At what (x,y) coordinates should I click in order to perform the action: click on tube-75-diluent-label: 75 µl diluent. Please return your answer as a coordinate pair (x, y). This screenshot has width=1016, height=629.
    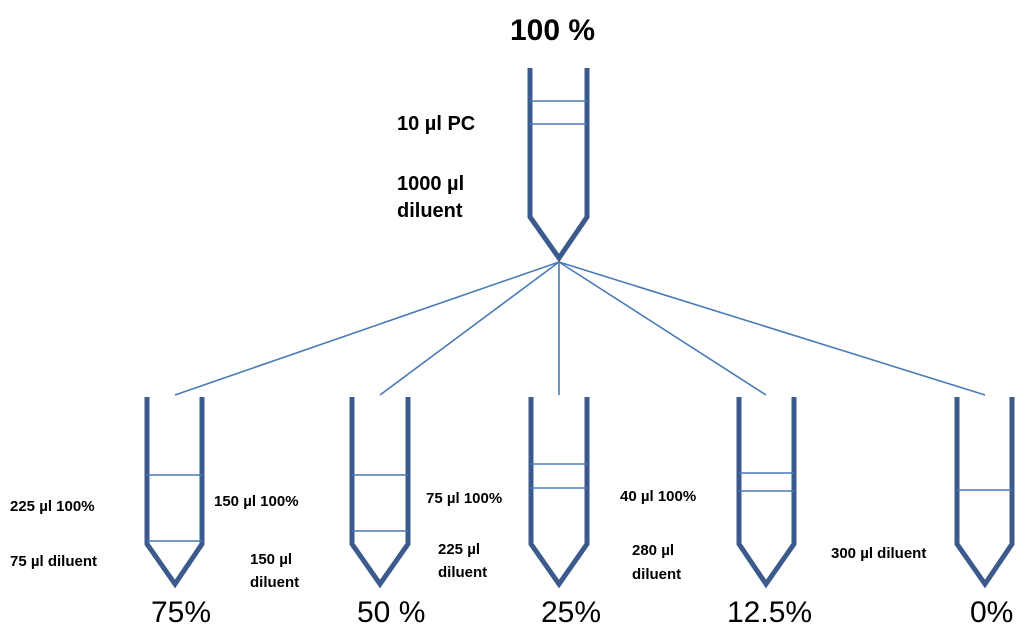
    Looking at the image, I should click on (53, 561).